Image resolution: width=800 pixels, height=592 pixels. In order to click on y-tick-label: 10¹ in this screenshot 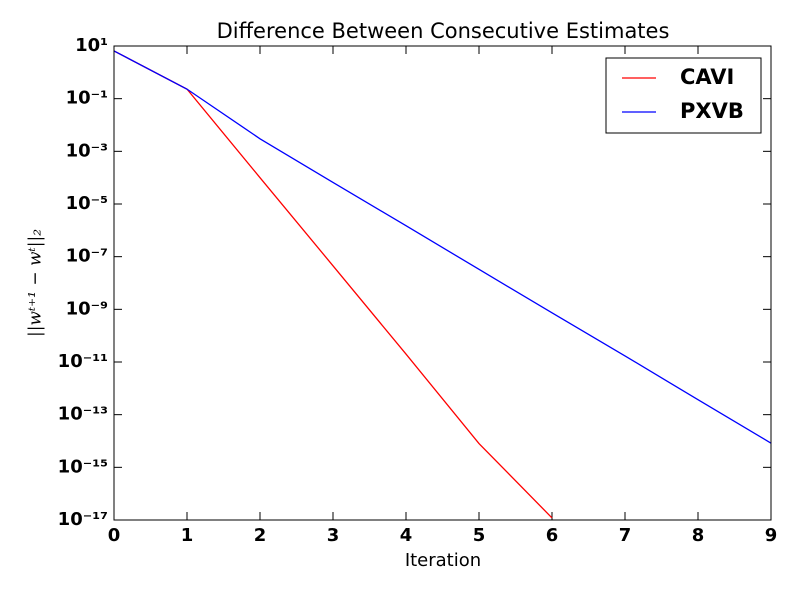, I will do `click(91, 45)`.